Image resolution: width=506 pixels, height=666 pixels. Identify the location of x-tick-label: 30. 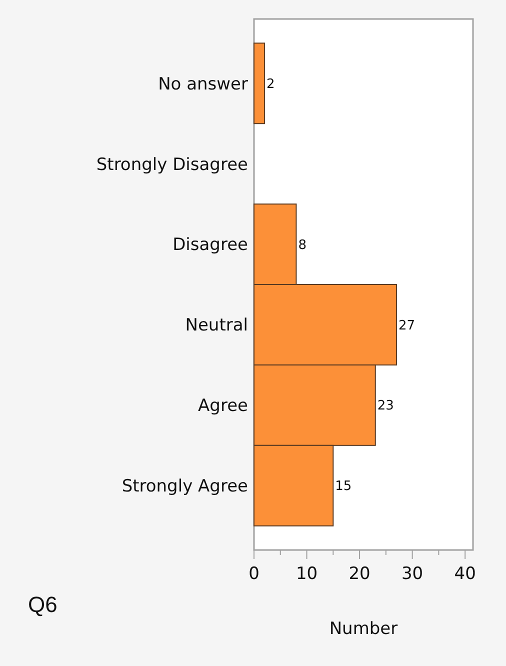
(412, 574).